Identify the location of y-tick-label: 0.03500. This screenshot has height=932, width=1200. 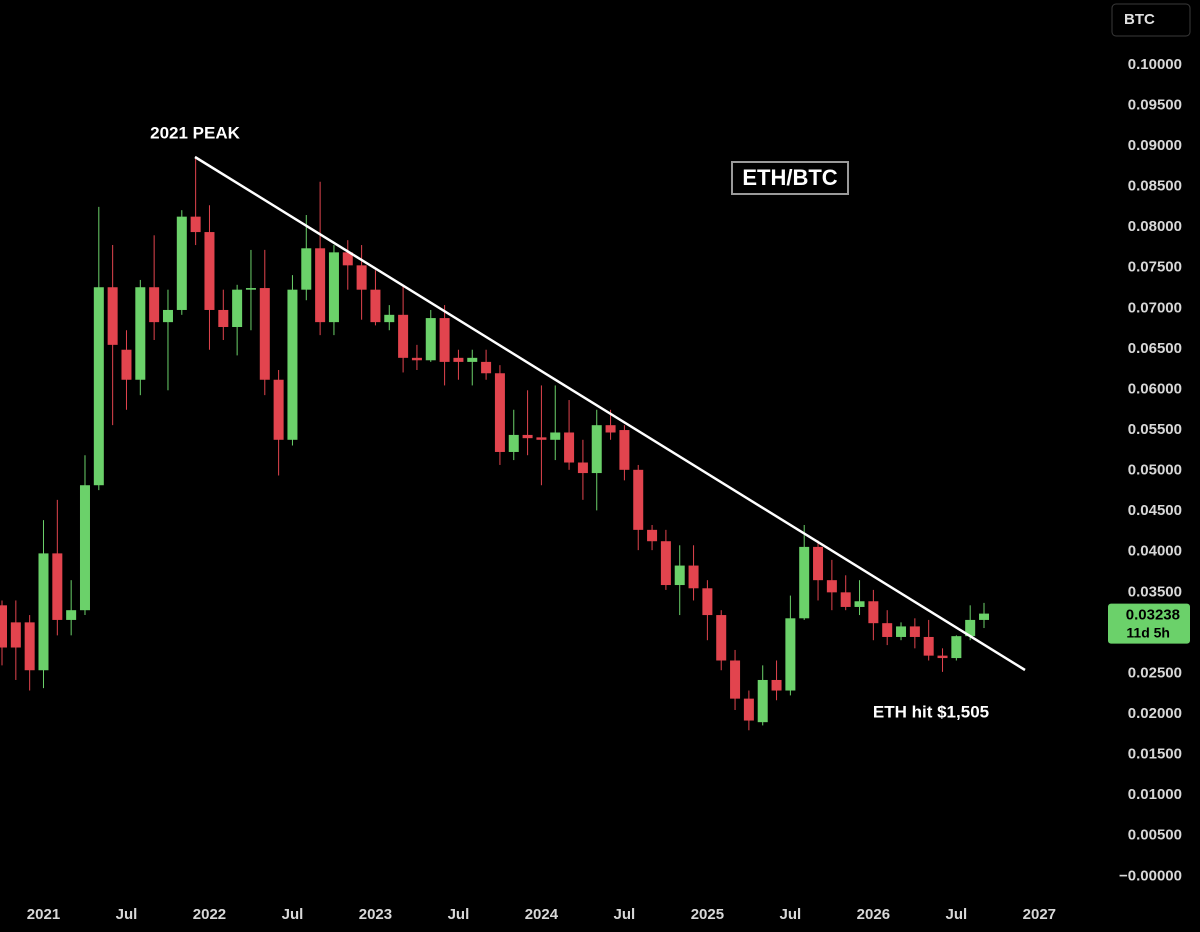
(1155, 591).